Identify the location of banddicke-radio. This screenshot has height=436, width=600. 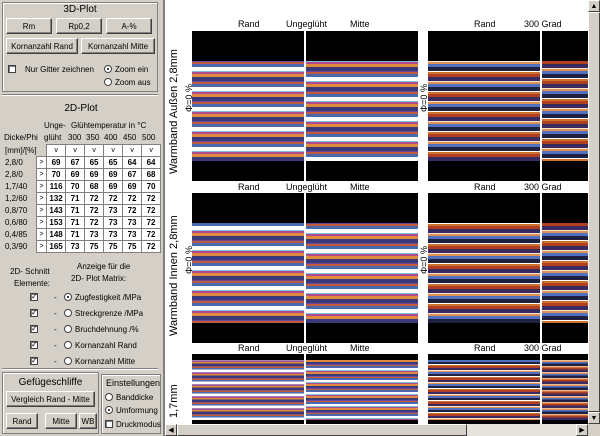
(109, 397).